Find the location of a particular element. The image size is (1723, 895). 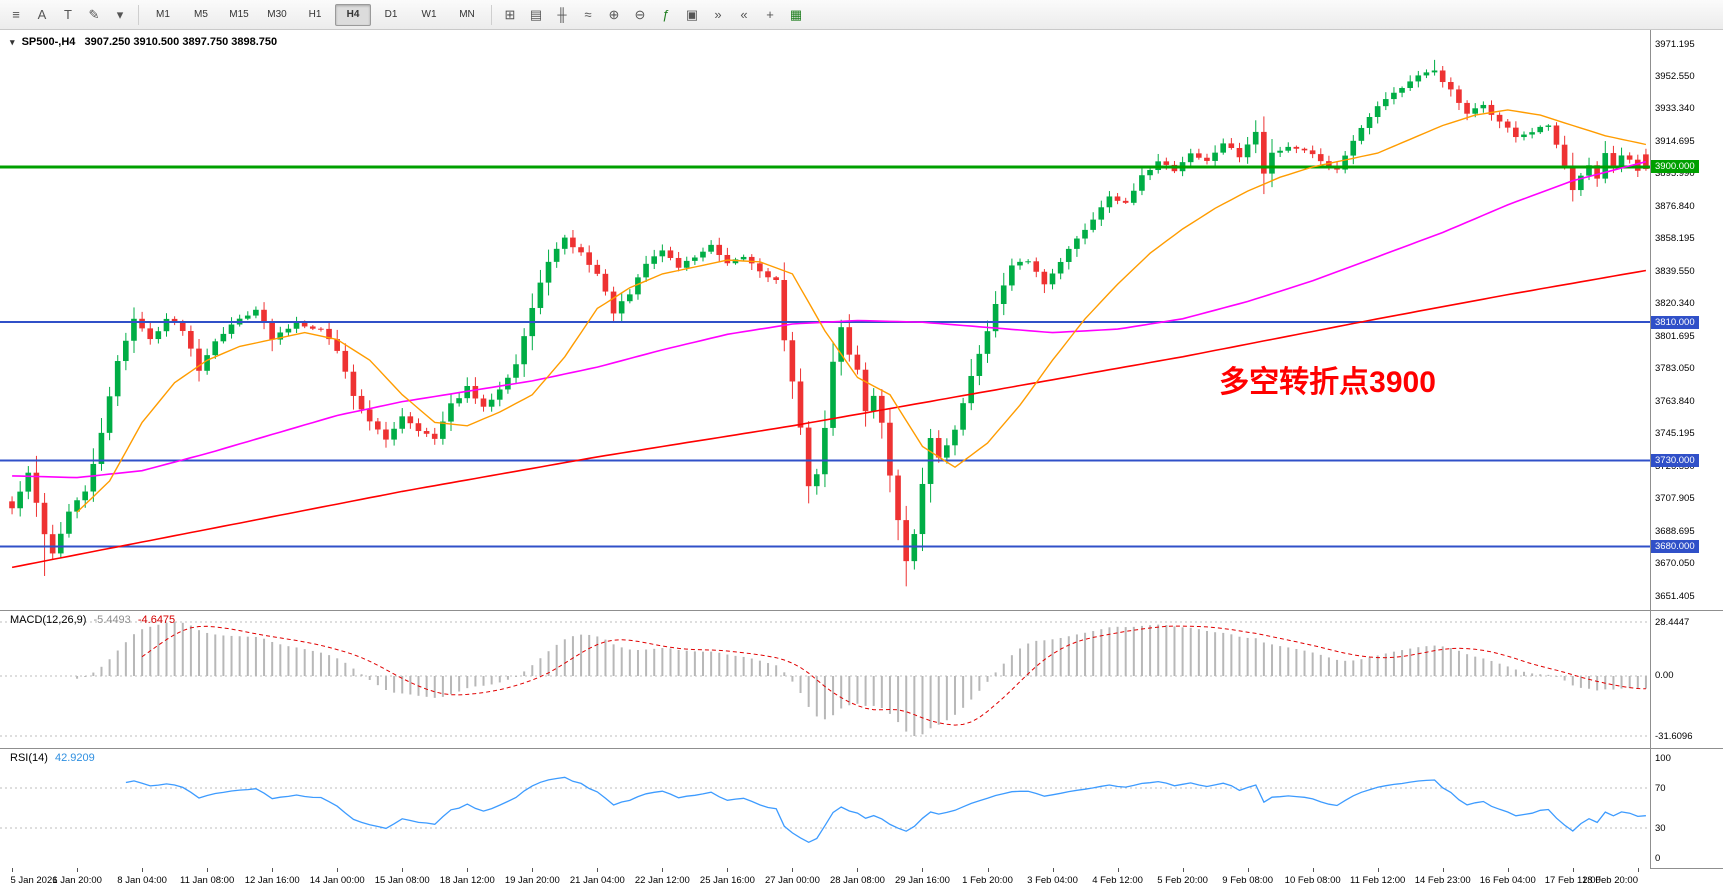

time-tick-label: 8 Jan 04:00 is located at coordinates (142, 880).